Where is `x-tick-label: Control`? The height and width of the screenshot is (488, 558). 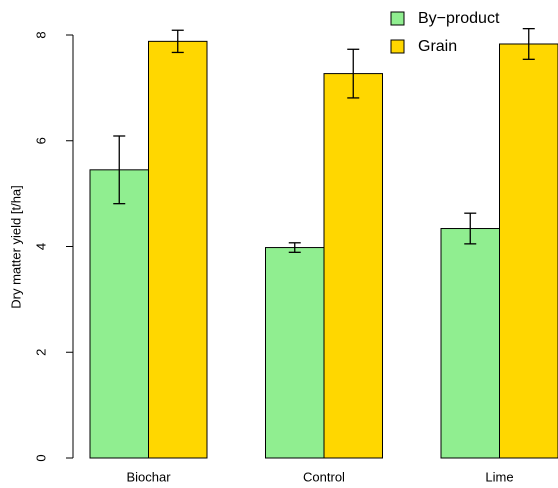
x-tick-label: Control is located at coordinates (324, 476).